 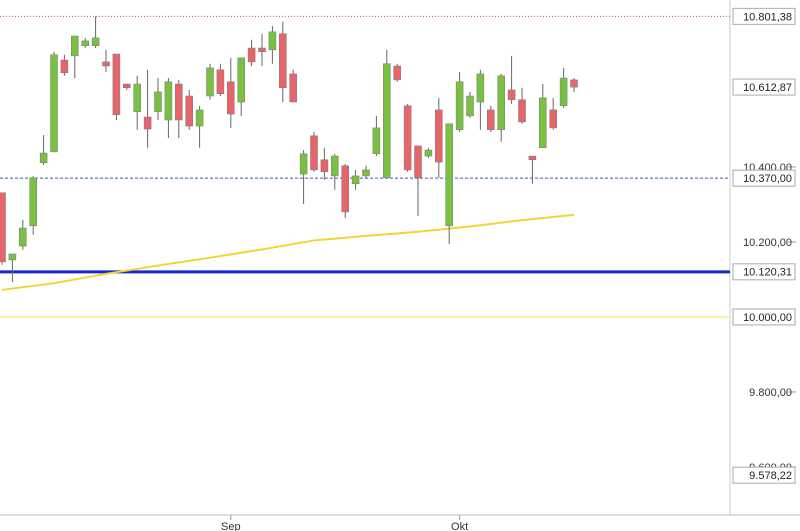 What do you see at coordinates (767, 17) in the screenshot?
I see `level-label: 10.801,38` at bounding box center [767, 17].